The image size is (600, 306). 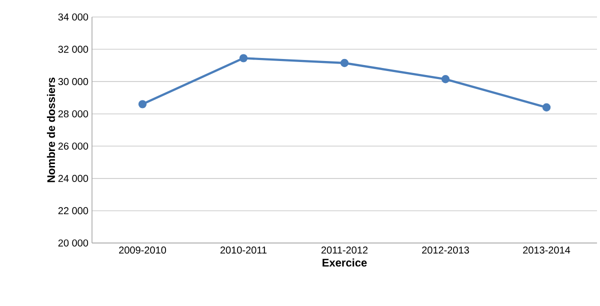 I want to click on y-tick-label: 28 000, so click(x=73, y=114).